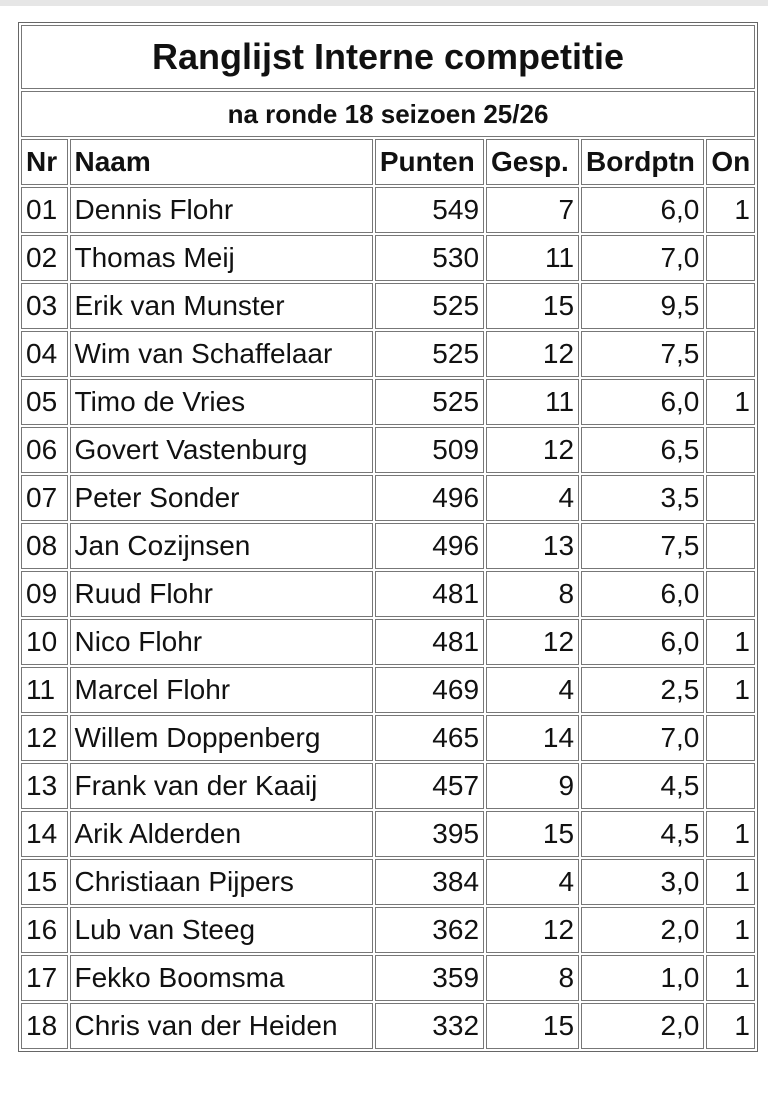 The height and width of the screenshot is (1109, 768). What do you see at coordinates (221, 258) in the screenshot?
I see `table-cell: Thomas Meij` at bounding box center [221, 258].